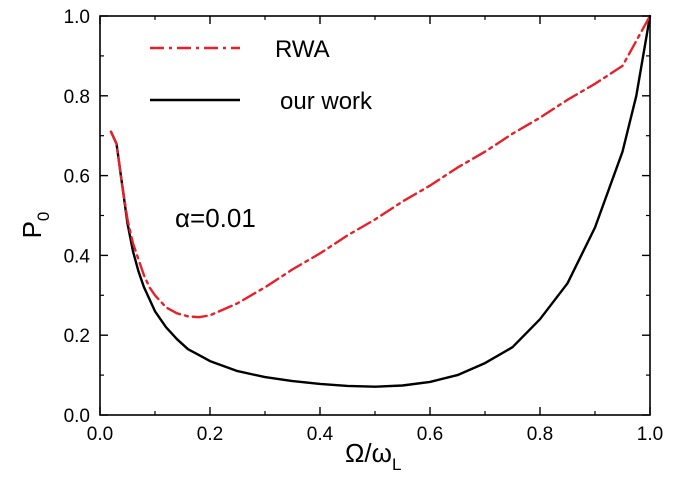 The width and height of the screenshot is (685, 480). What do you see at coordinates (326, 101) in the screenshot?
I see `legend-label-our-work: our work` at bounding box center [326, 101].